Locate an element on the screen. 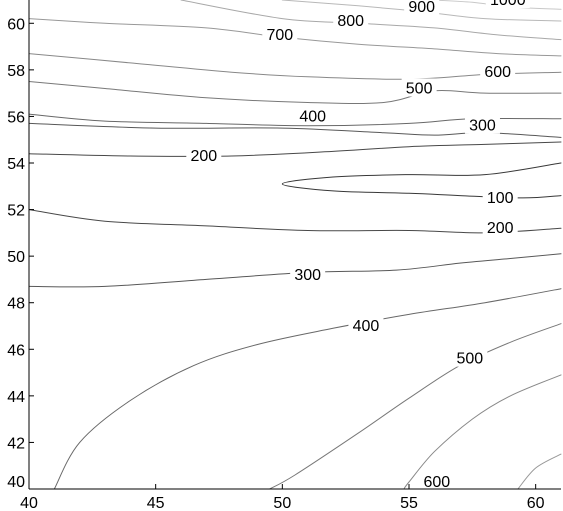 The height and width of the screenshot is (511, 563). y-axis-ticks: 40 42 44 46 48 50 52 54 56 58 60 is located at coordinates (20, 253).